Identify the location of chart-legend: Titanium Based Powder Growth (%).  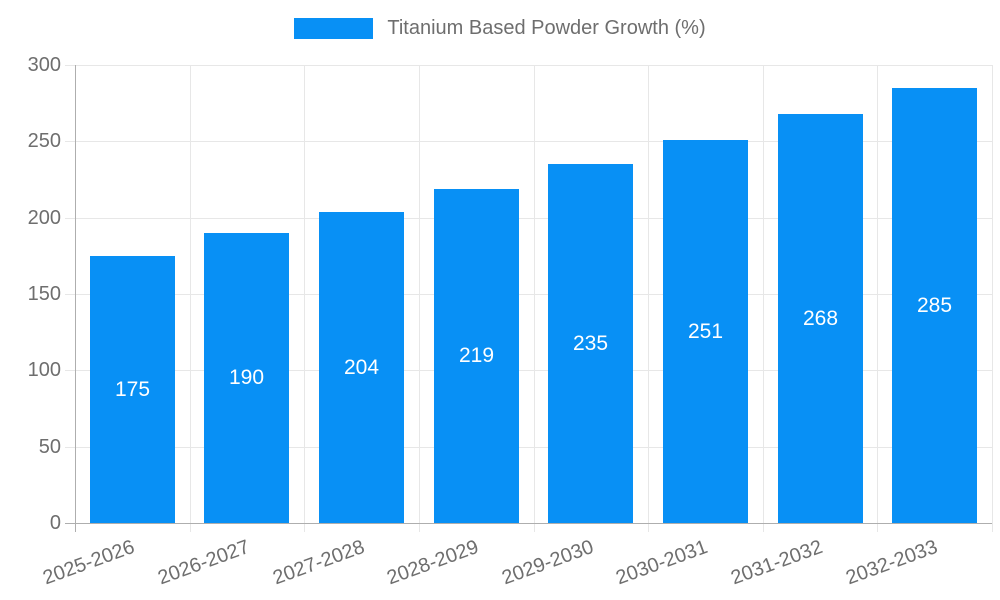
(500, 28).